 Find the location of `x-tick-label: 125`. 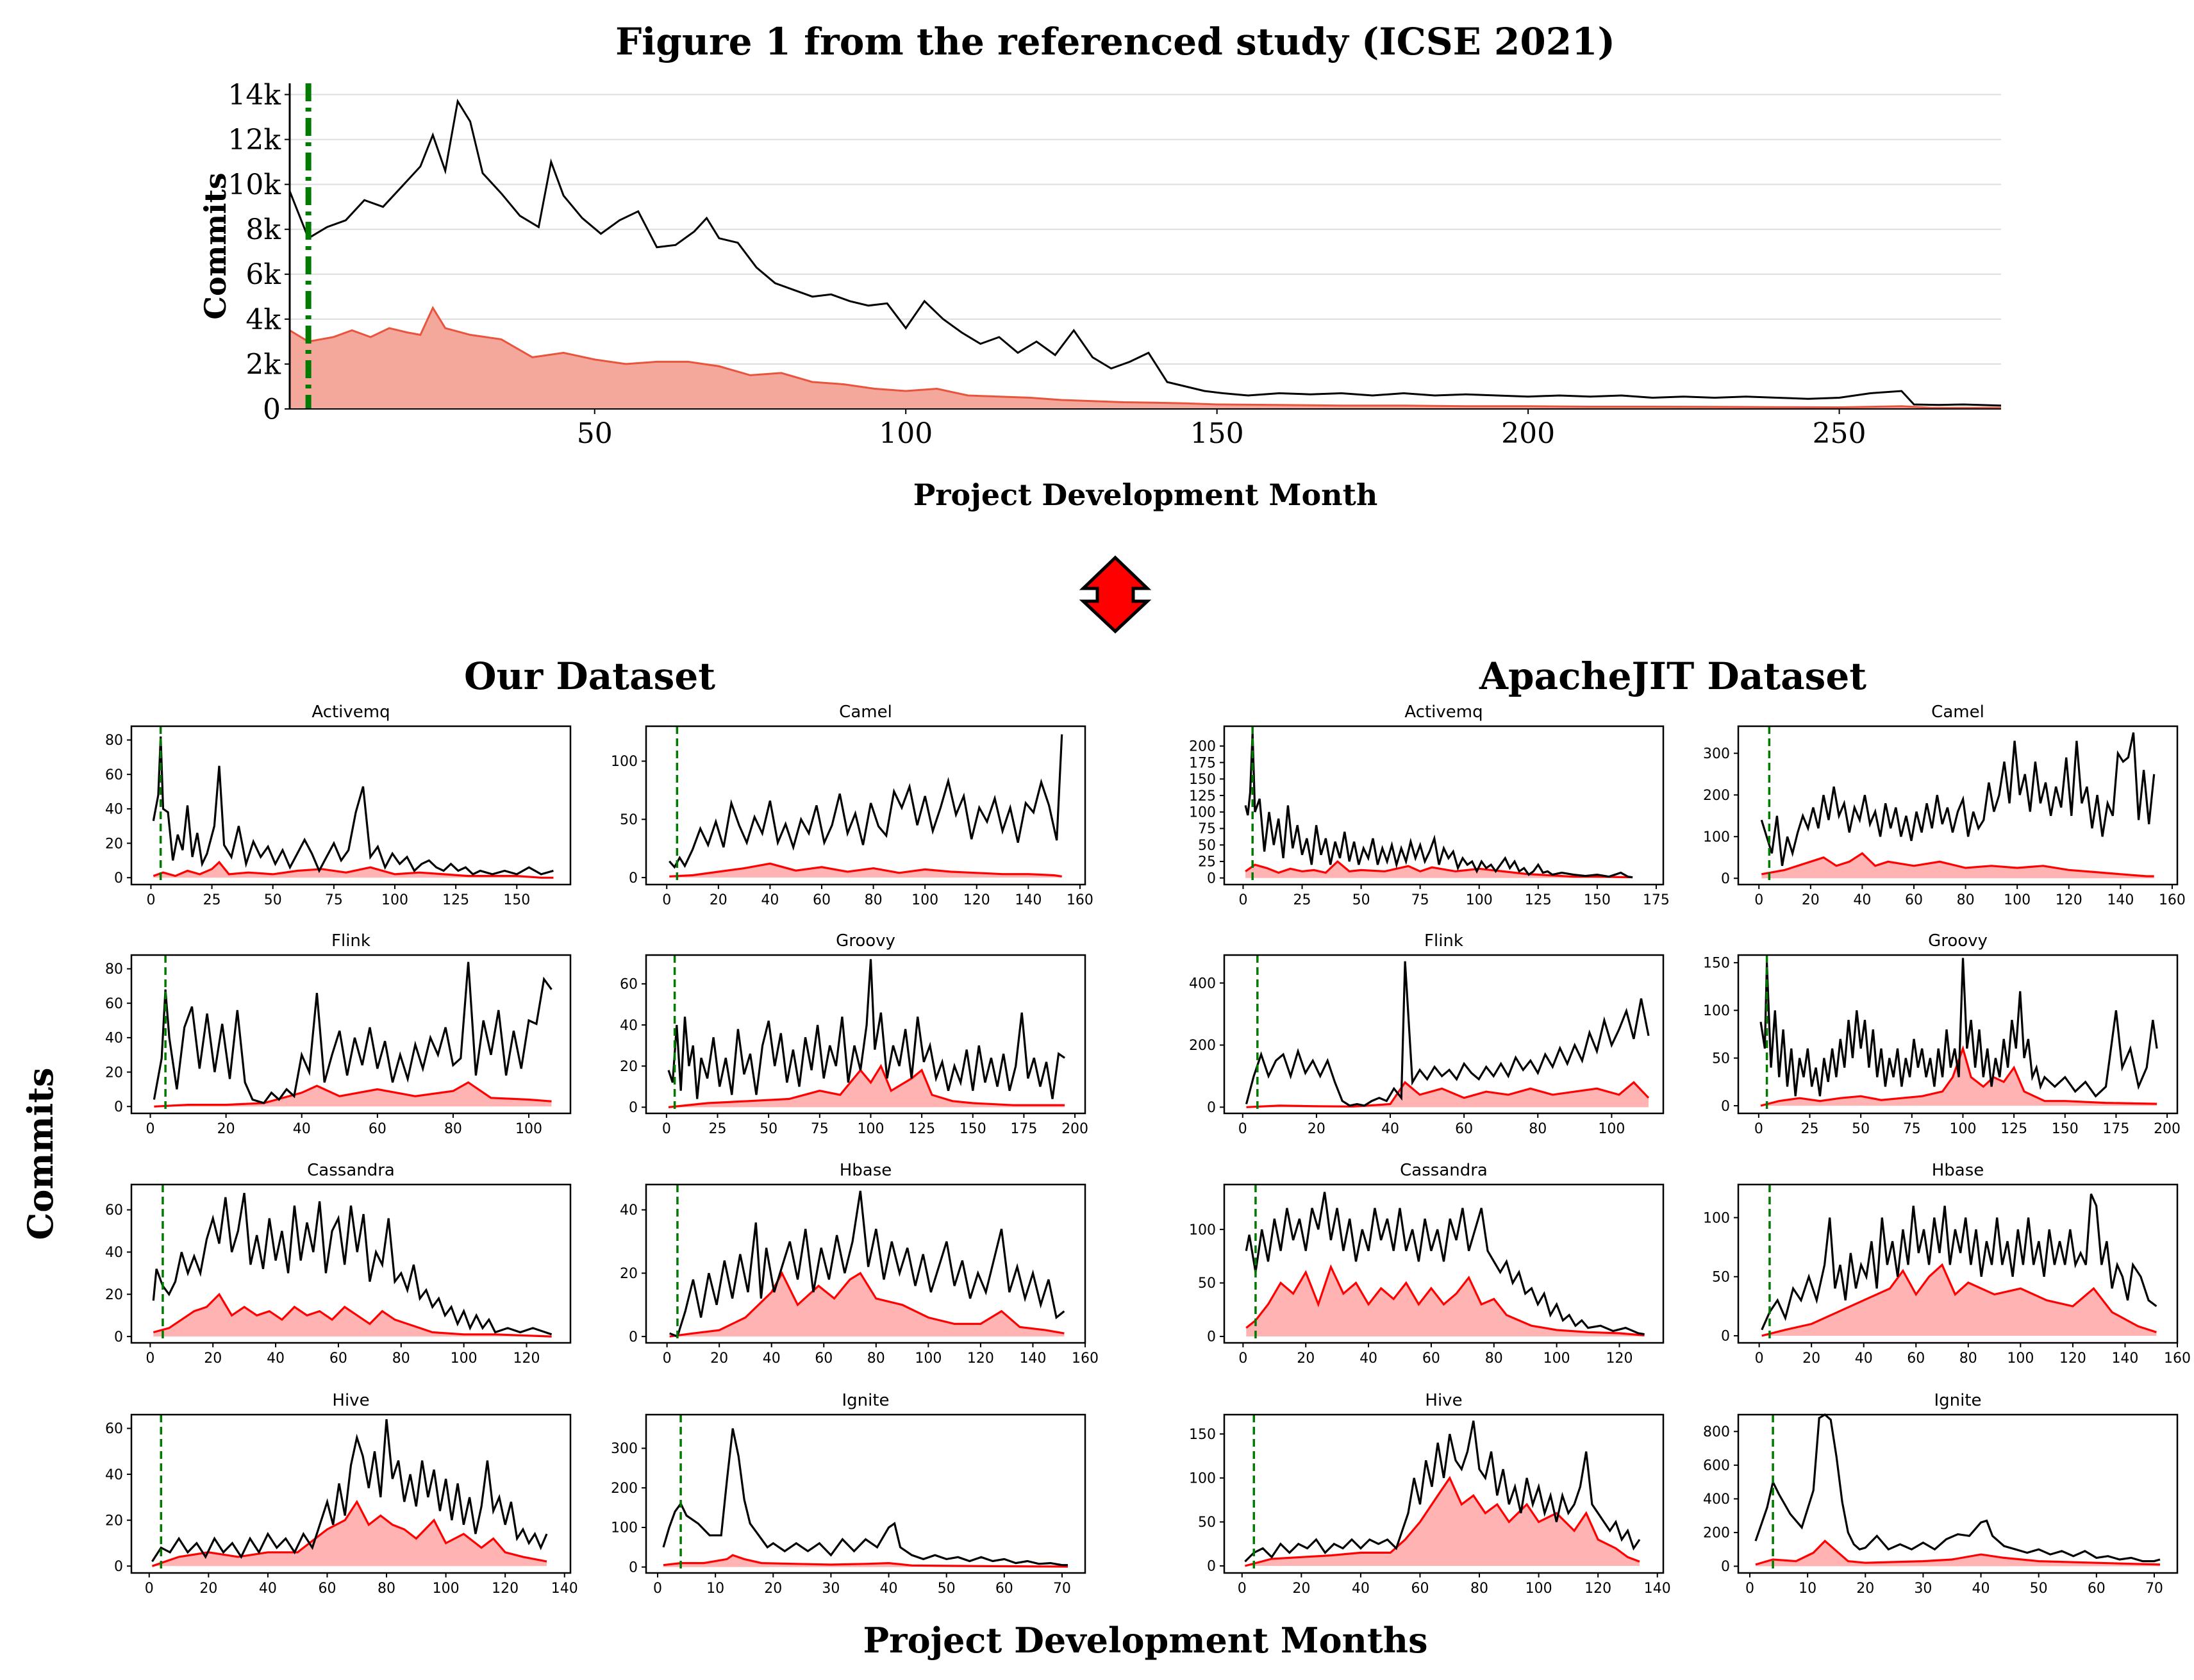

x-tick-label: 125 is located at coordinates (921, 1129).